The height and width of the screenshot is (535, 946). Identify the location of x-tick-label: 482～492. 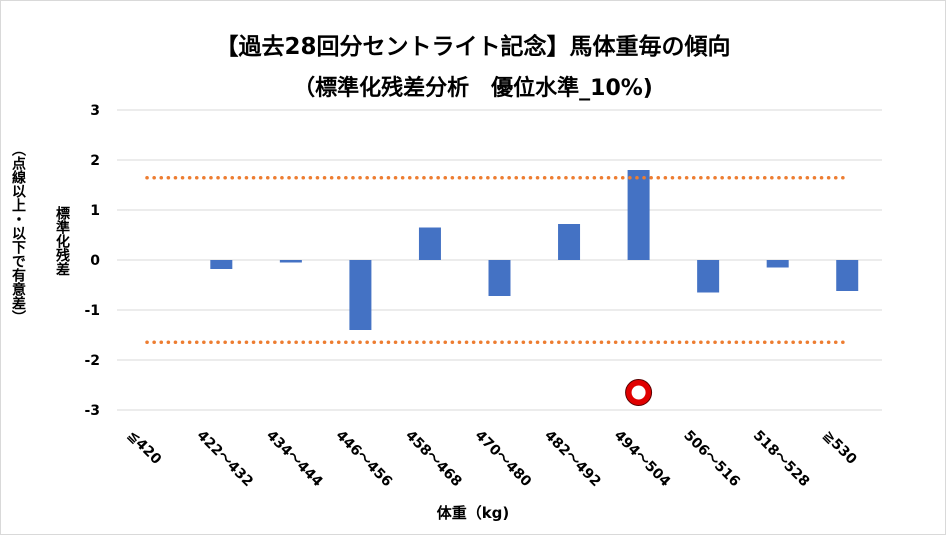
(572, 459).